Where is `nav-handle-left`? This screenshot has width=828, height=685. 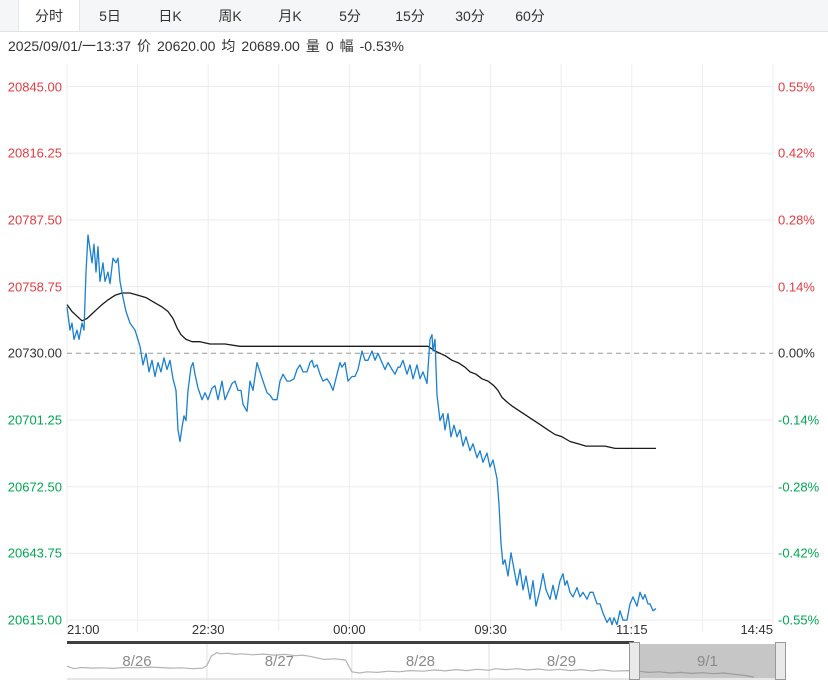
nav-handle-left is located at coordinates (634, 661).